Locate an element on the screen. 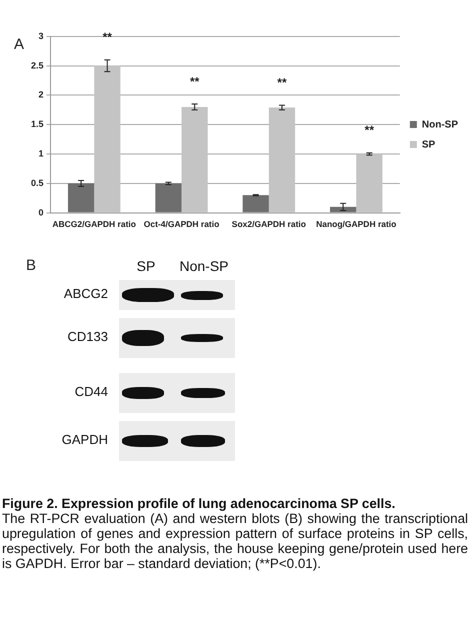 This screenshot has height=619, width=472. x-tick-label: Oct-4/GAPDH ratio is located at coordinates (182, 224).